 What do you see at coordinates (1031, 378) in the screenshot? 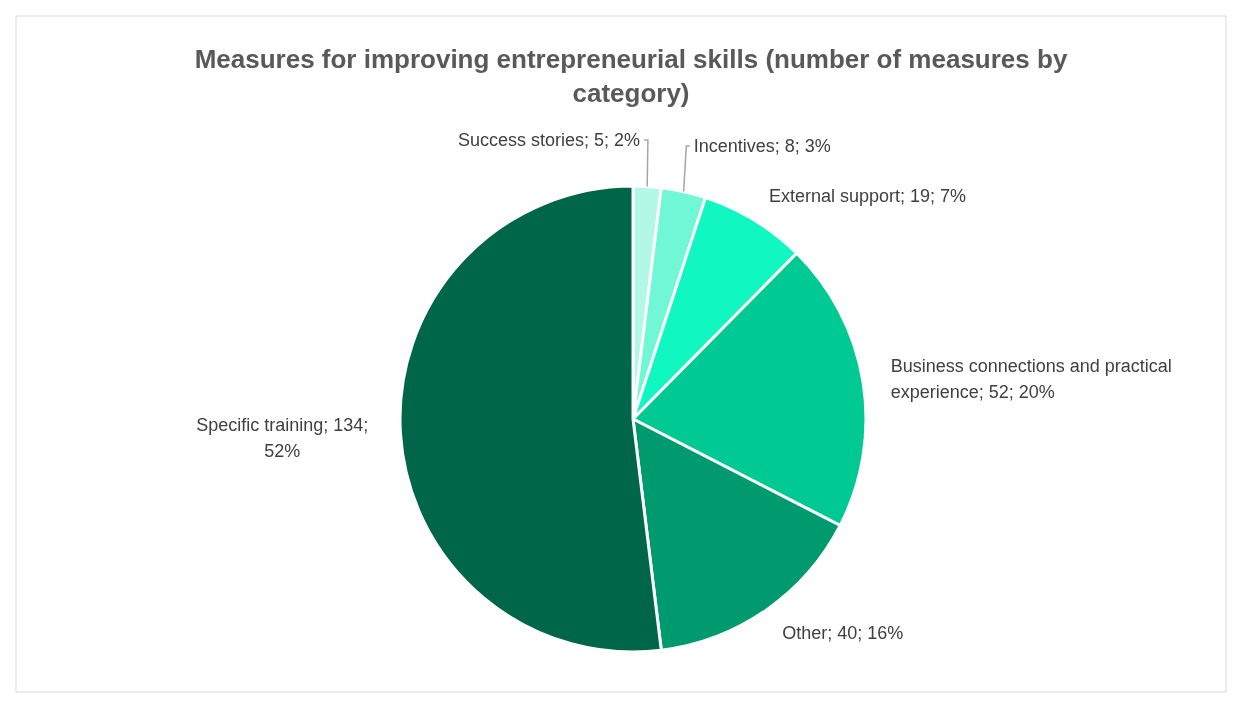
I see `slice-label: Business connections and practical experience; 52; 20%` at bounding box center [1031, 378].